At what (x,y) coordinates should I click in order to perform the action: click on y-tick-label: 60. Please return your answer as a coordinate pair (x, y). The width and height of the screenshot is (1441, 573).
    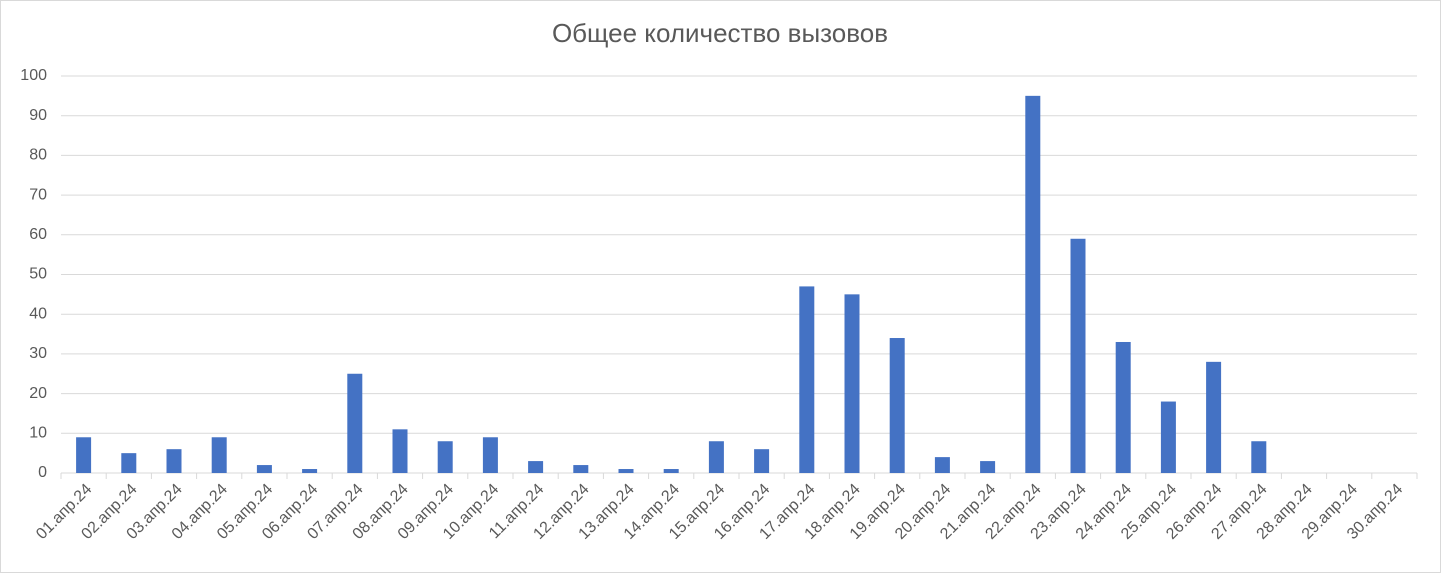
    Looking at the image, I should click on (38, 234).